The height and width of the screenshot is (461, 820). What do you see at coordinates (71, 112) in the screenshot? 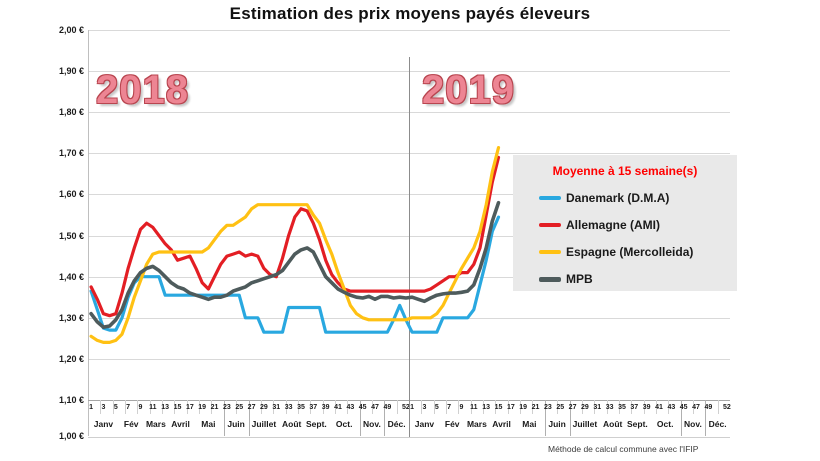
I see `y-tick-label: 1,80 €` at bounding box center [71, 112].